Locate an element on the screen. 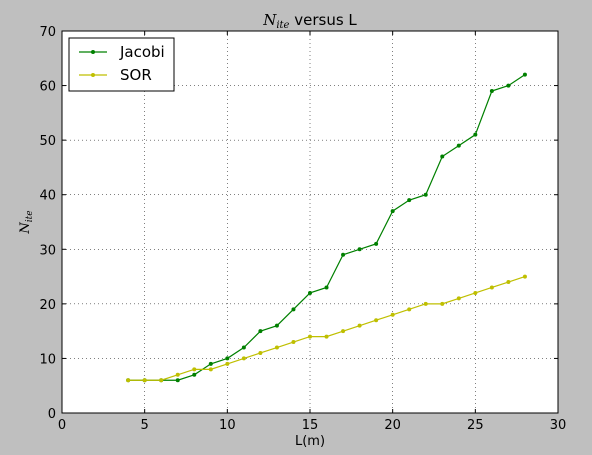 Image resolution: width=592 pixels, height=455 pixels. legend-box is located at coordinates (121, 64).